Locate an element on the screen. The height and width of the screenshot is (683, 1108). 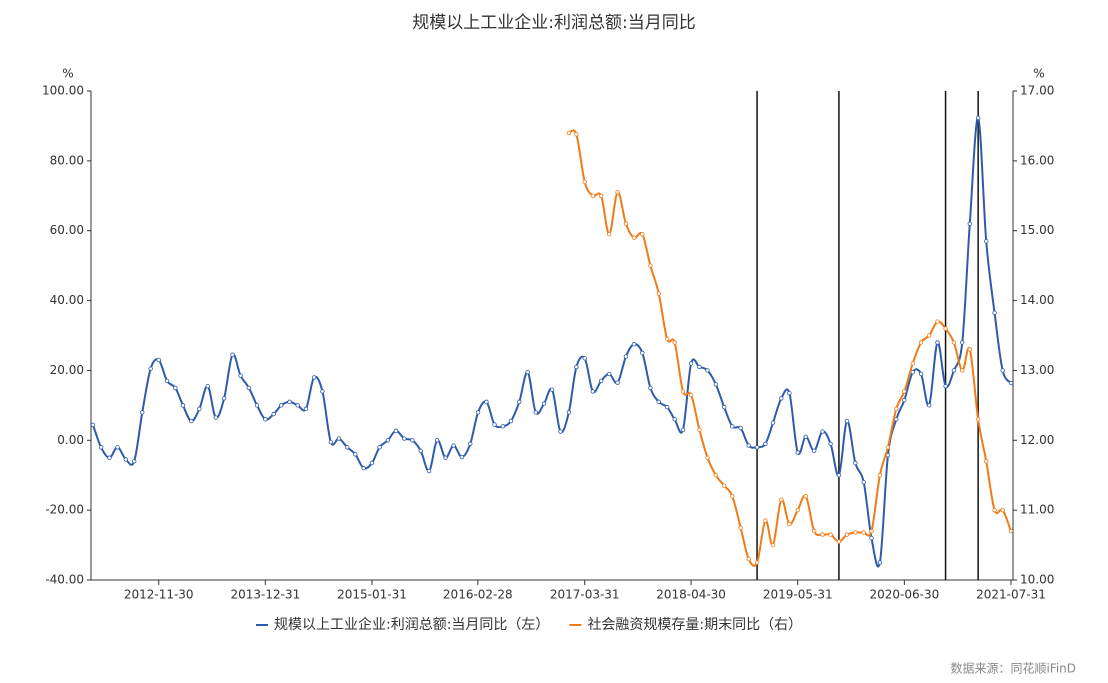
y-tick-label: 60.00 is located at coordinates (67, 230).